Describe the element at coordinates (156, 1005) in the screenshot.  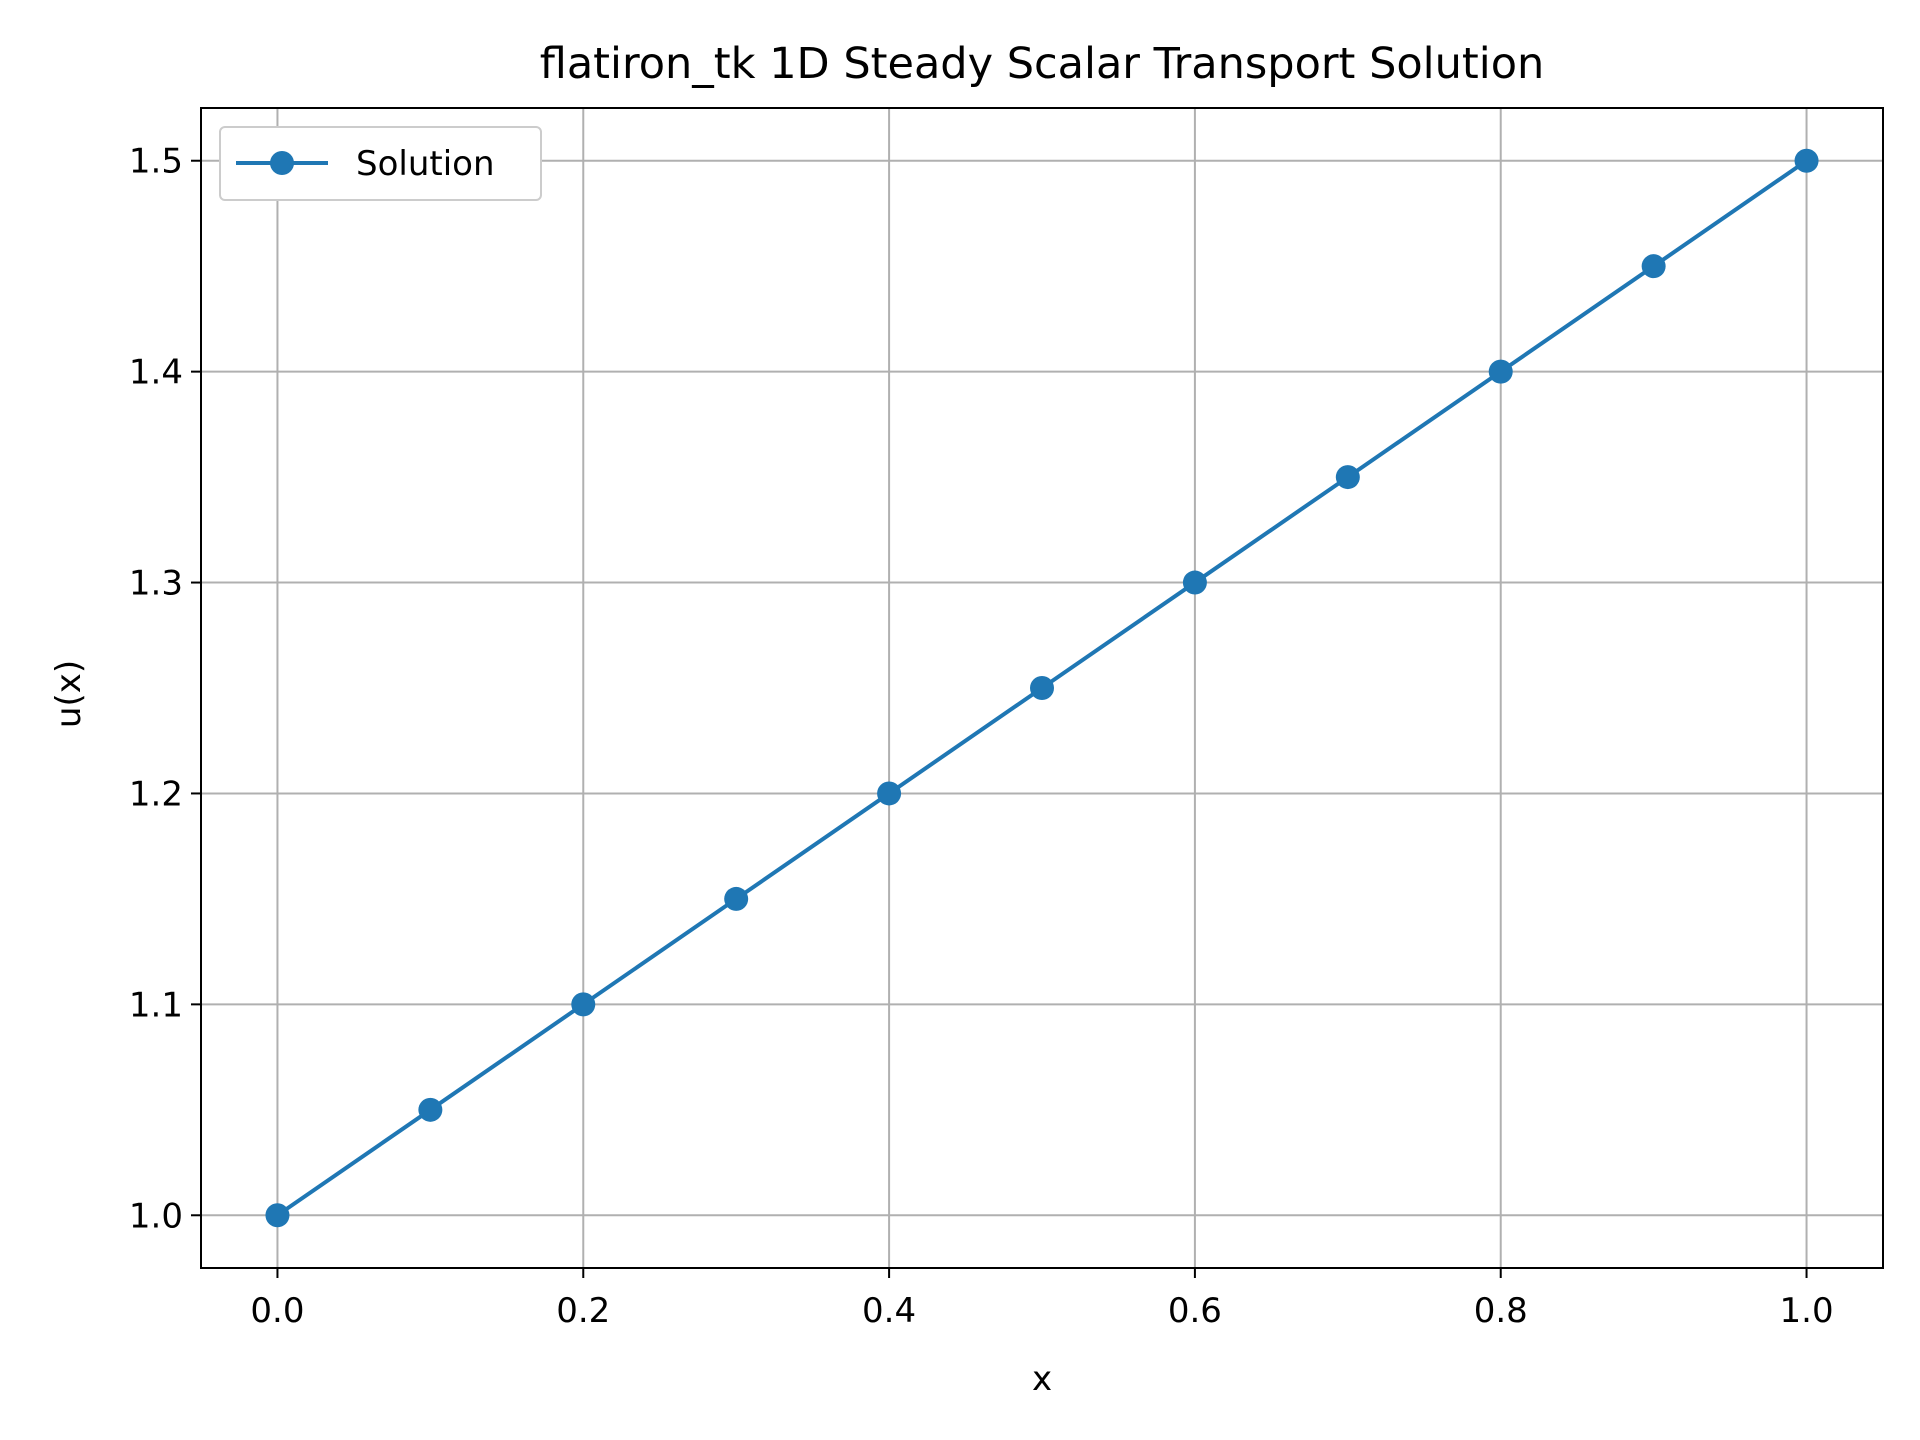
I see `y-tick-label: 1.1` at that location.